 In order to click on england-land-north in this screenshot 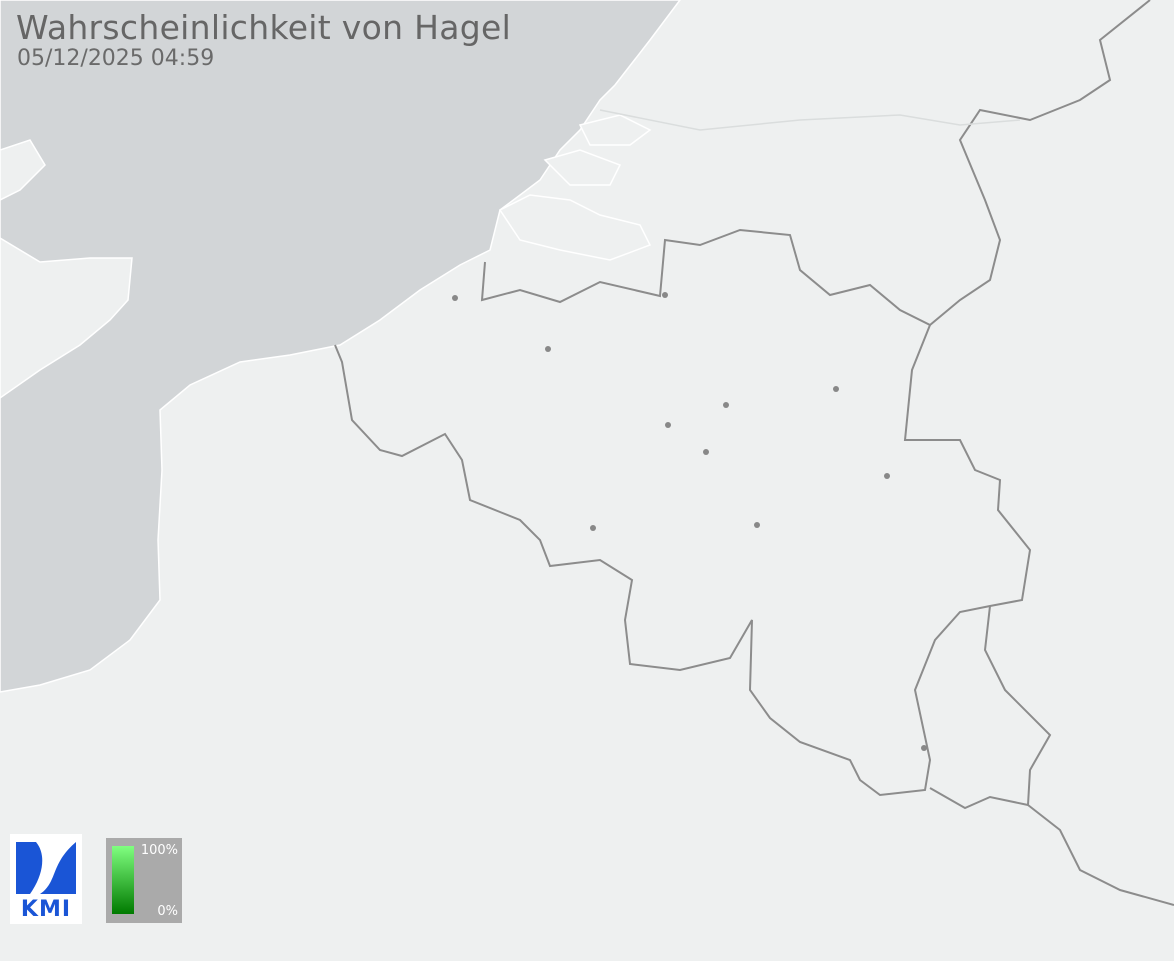, I will do `click(23, 170)`.